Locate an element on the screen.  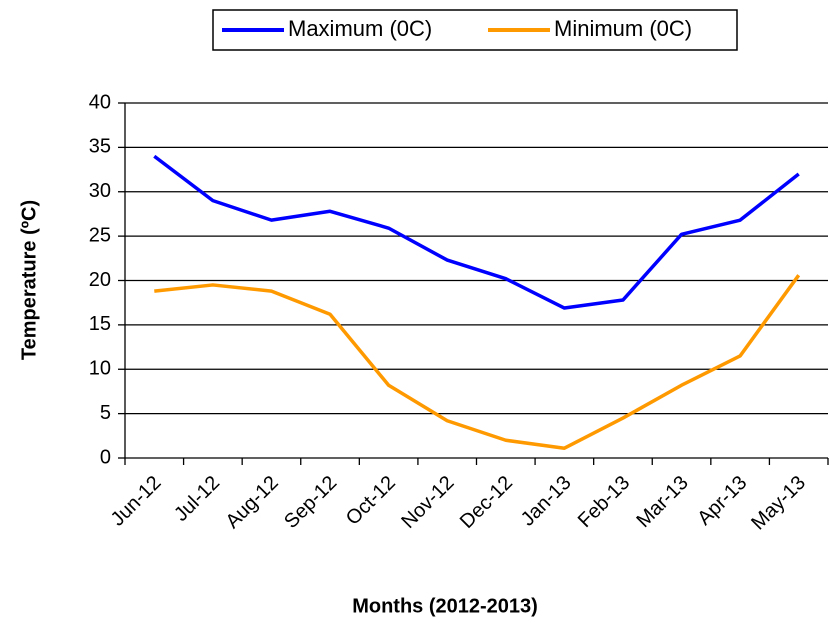
x-tick-label: Mar-13 is located at coordinates (662, 502).